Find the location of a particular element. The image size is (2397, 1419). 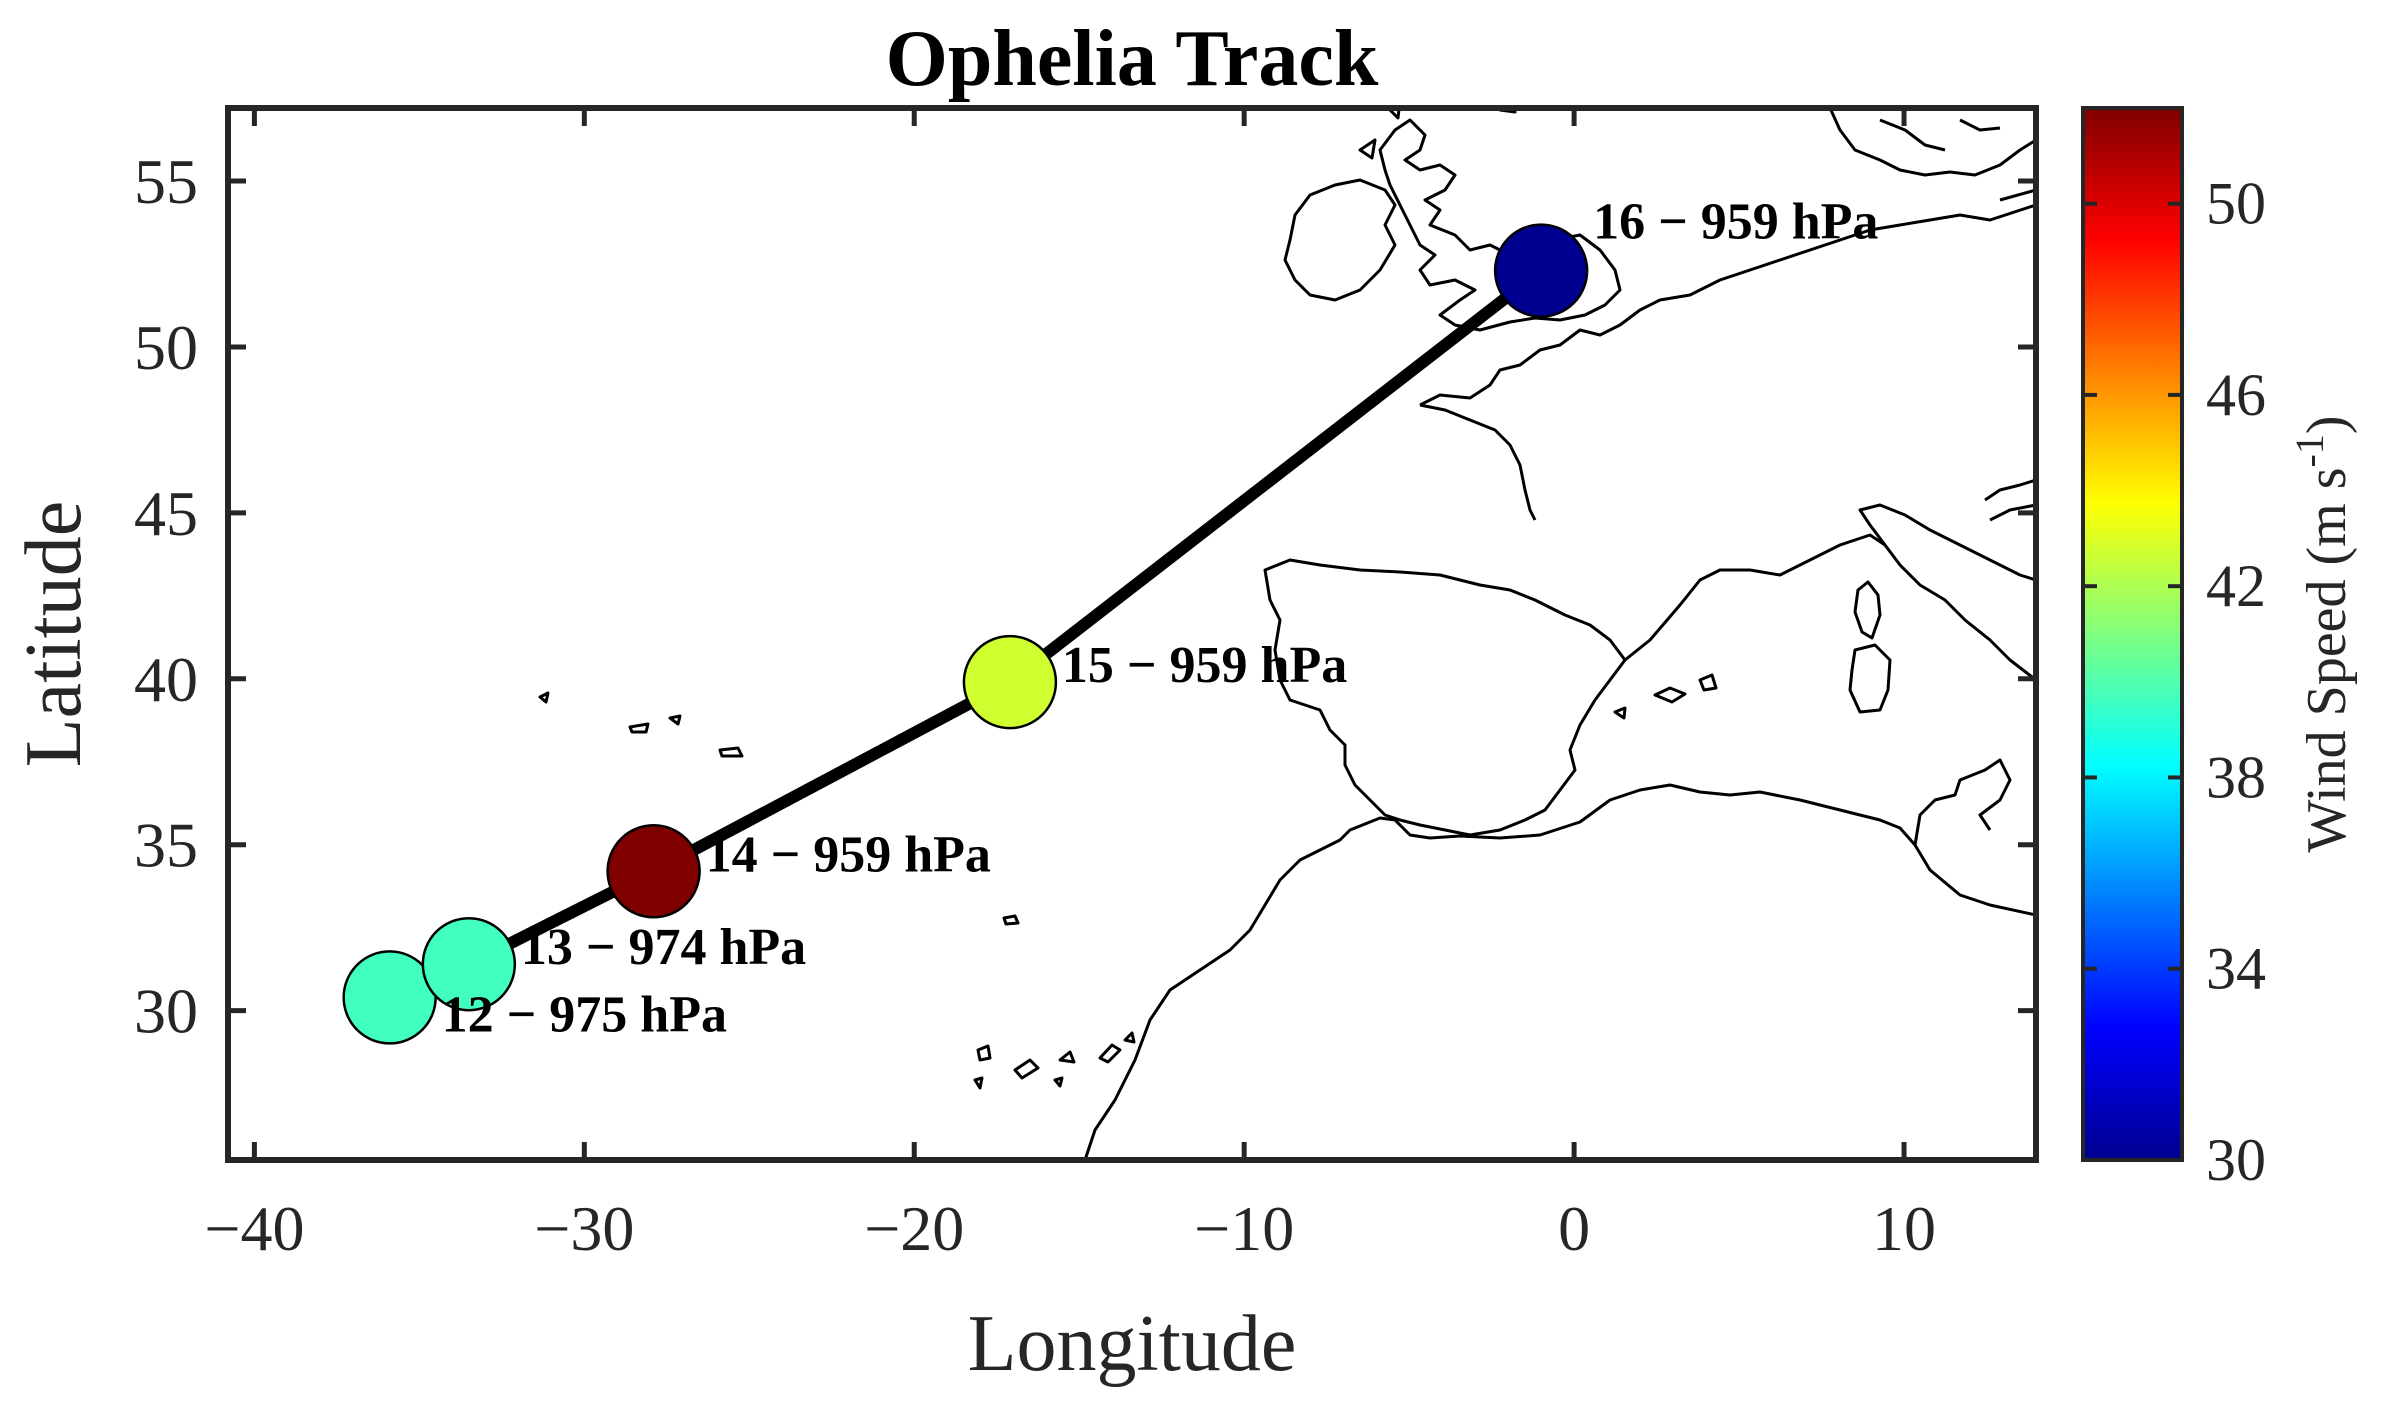

colorbar-tick-label: 38 is located at coordinates (2236, 777).